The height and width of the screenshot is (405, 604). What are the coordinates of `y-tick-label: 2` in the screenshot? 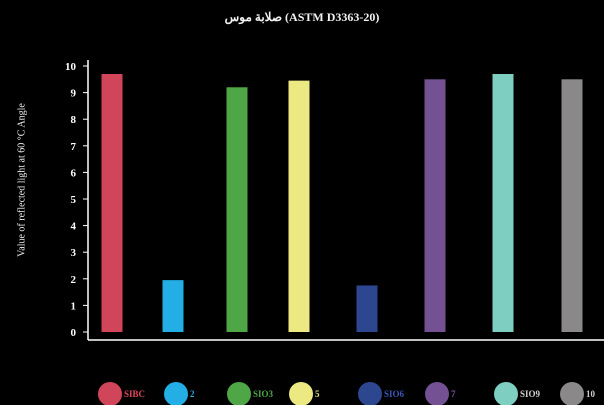 It's located at (74, 280).